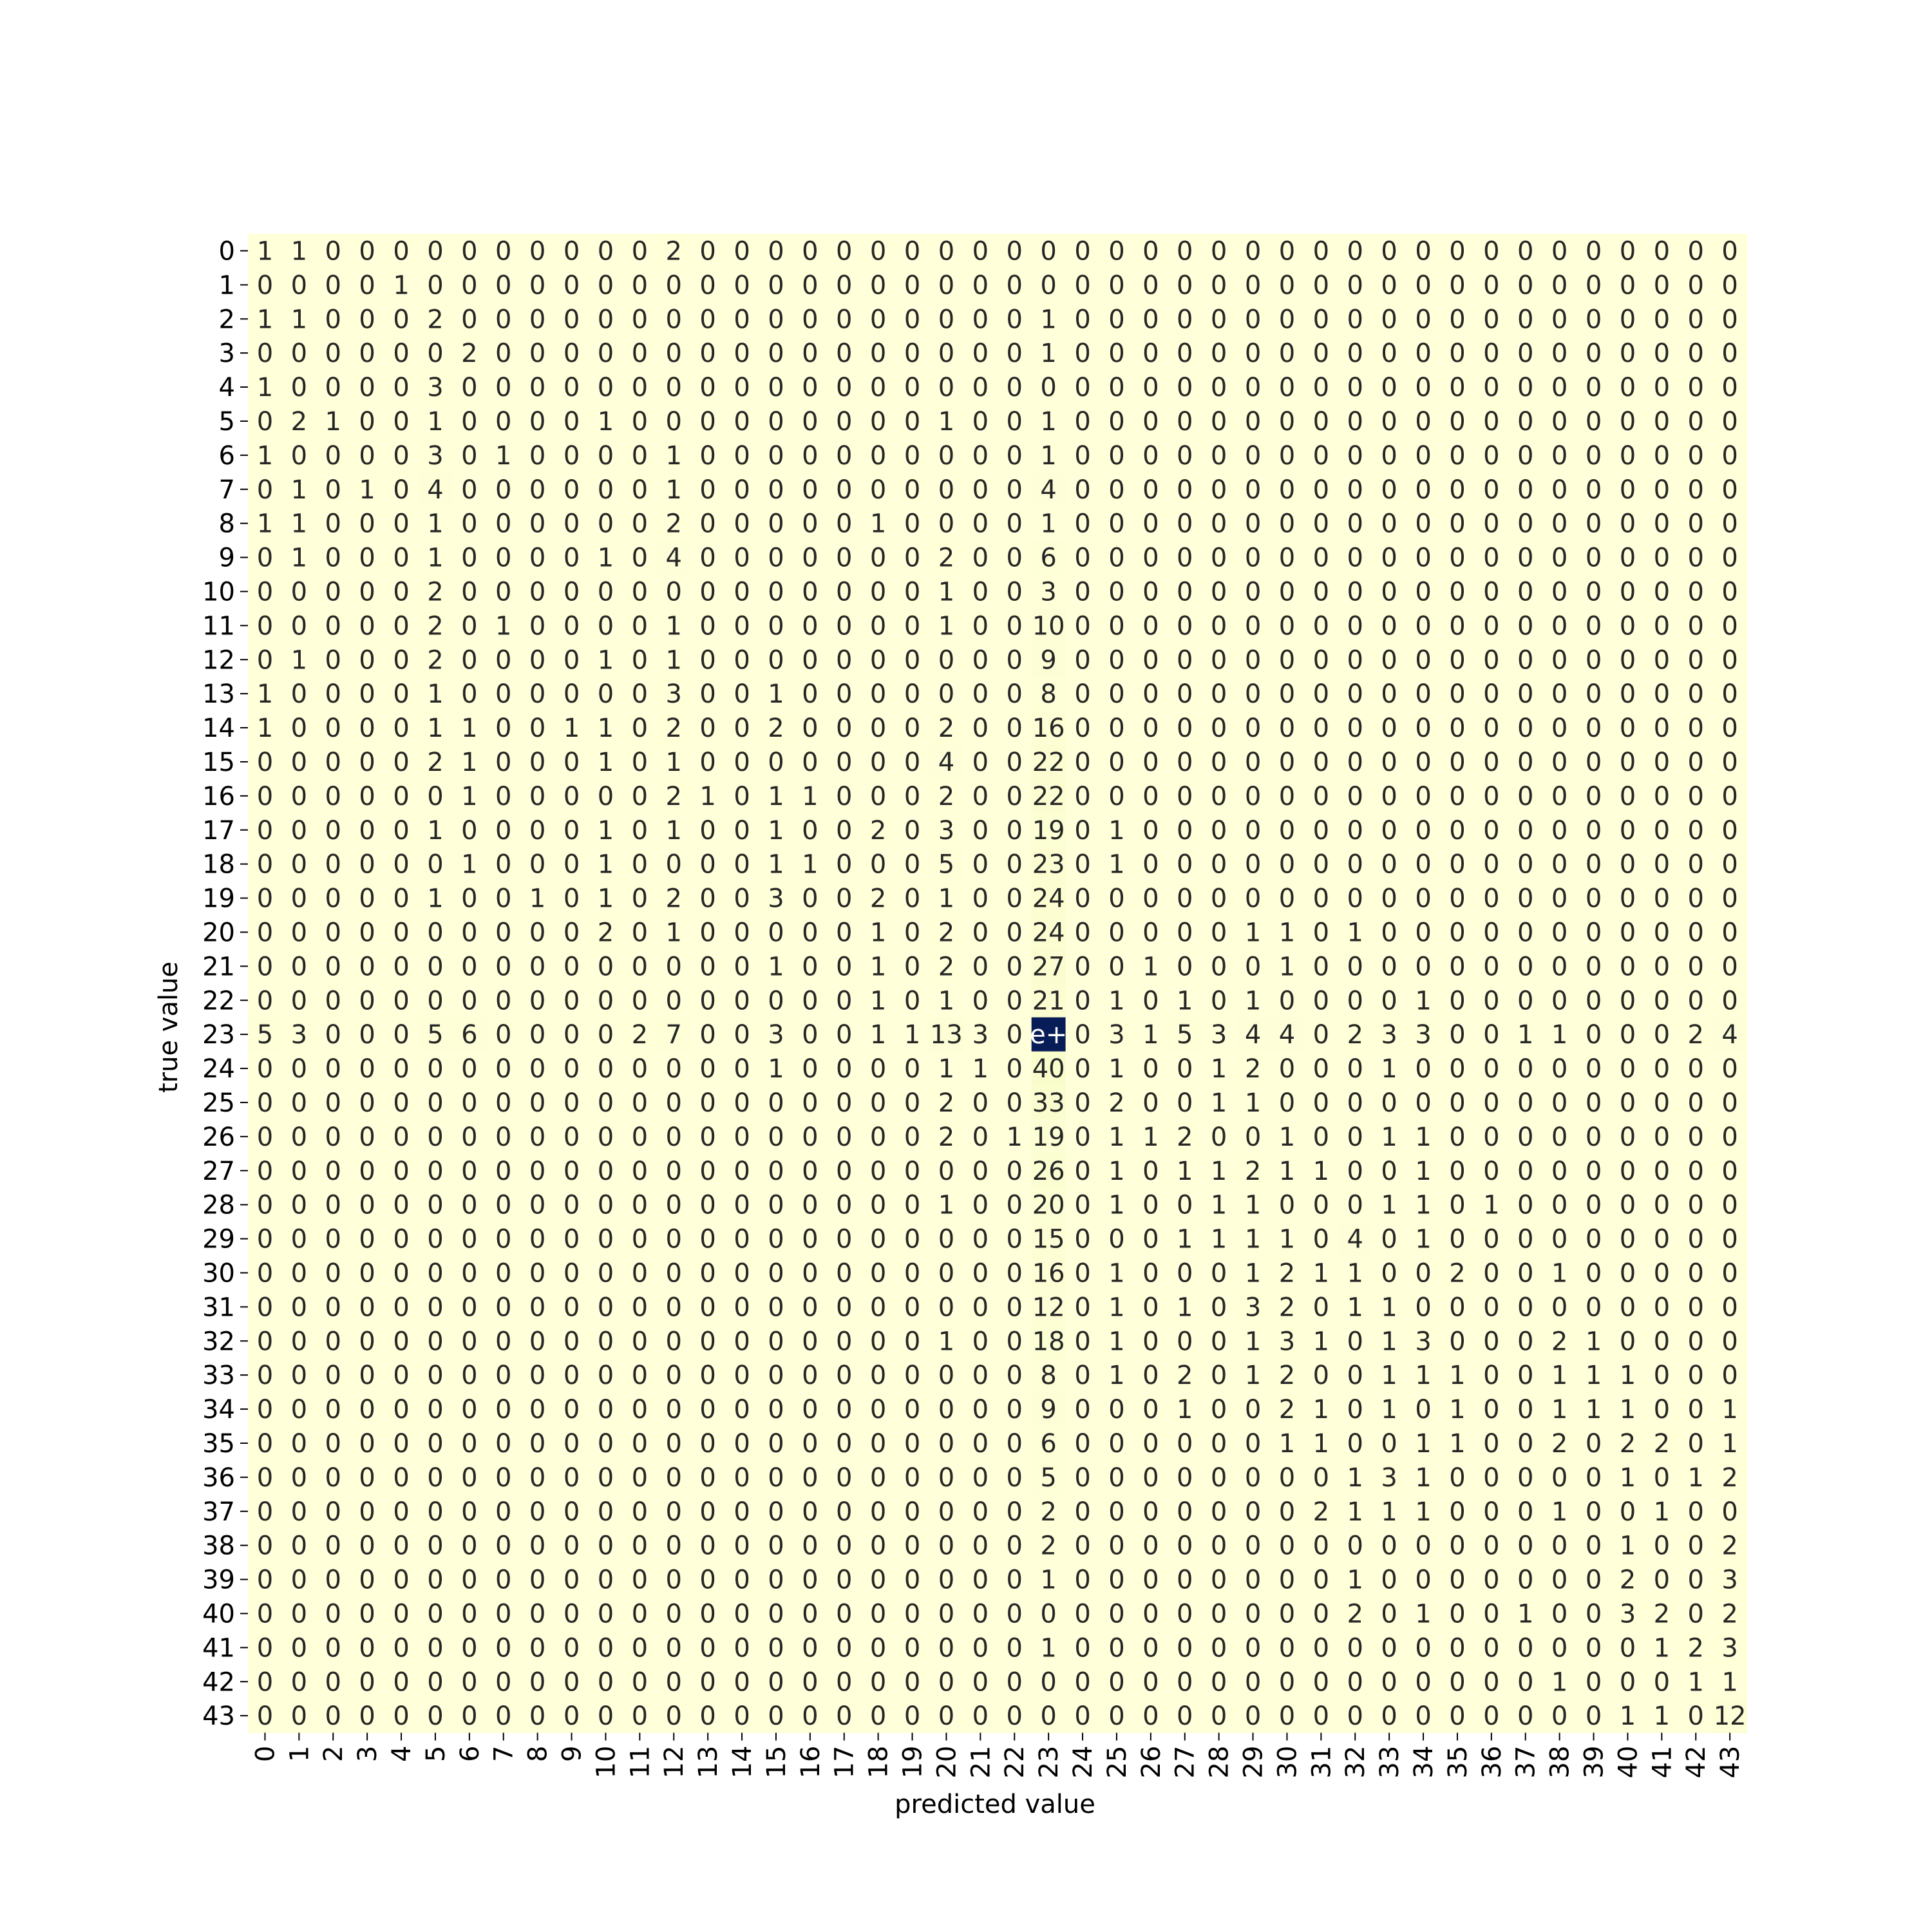 This screenshot has width=1932, height=1932. Describe the element at coordinates (572, 592) in the screenshot. I see `cell-value-r10-c9: 0` at that location.